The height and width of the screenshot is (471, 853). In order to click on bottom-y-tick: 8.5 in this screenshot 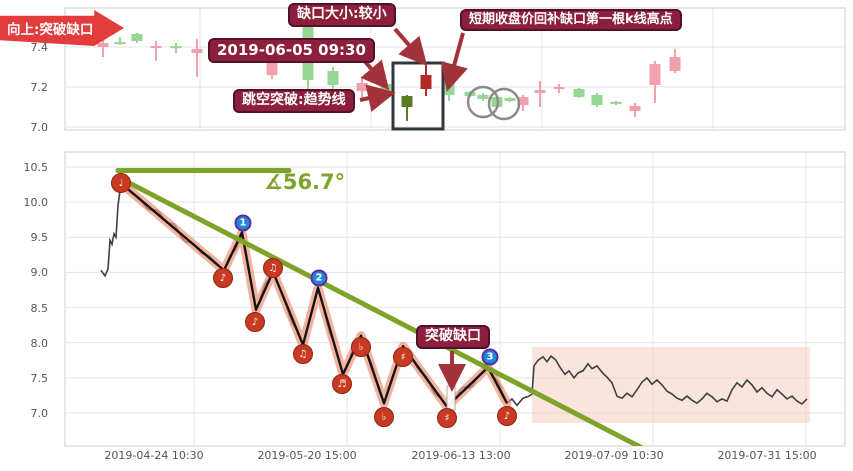, I will do `click(39, 308)`.